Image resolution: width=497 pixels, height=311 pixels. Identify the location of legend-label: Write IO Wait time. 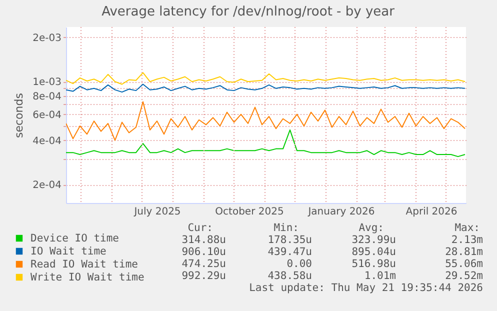
(87, 277).